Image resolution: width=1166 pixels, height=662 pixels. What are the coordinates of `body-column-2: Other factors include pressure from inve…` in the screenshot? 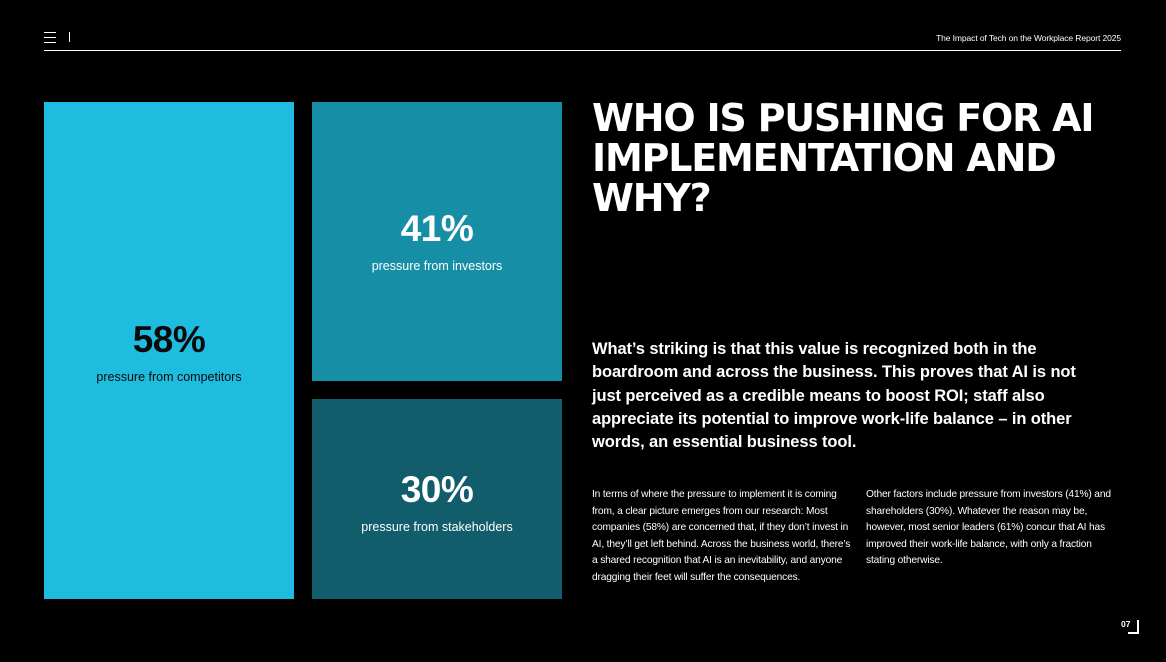 It's located at (988, 528).